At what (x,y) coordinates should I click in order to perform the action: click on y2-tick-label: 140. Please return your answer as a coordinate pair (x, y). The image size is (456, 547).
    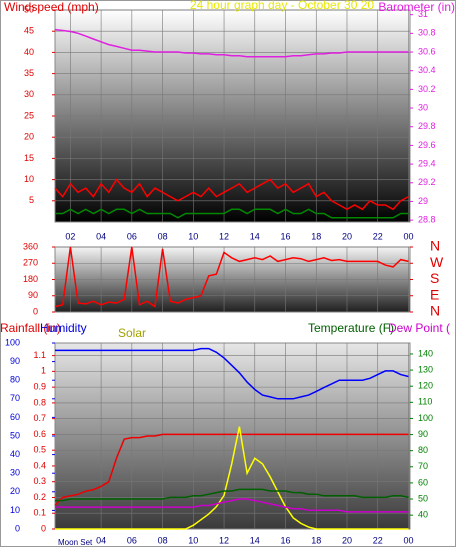
    Looking at the image, I should click on (425, 353).